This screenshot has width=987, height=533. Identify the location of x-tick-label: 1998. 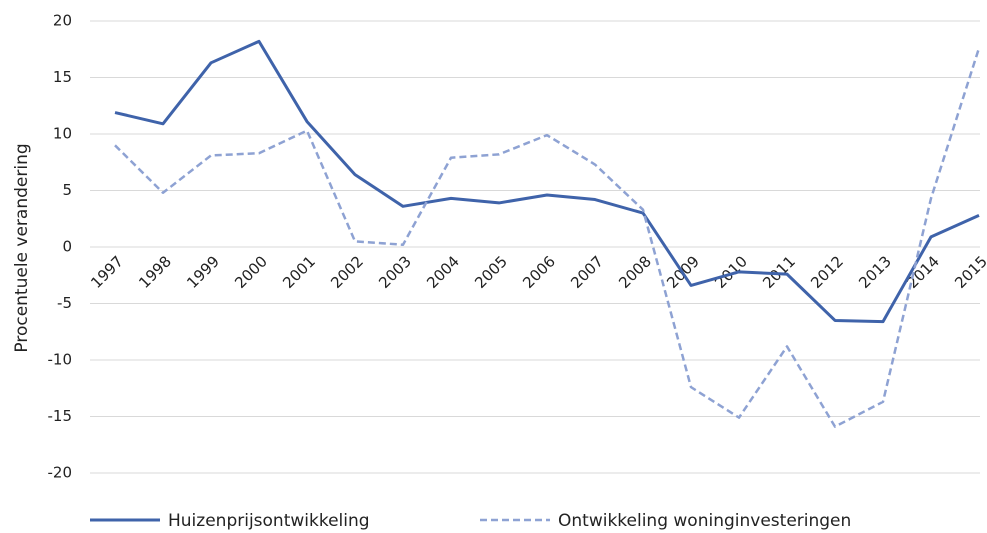
(155, 272).